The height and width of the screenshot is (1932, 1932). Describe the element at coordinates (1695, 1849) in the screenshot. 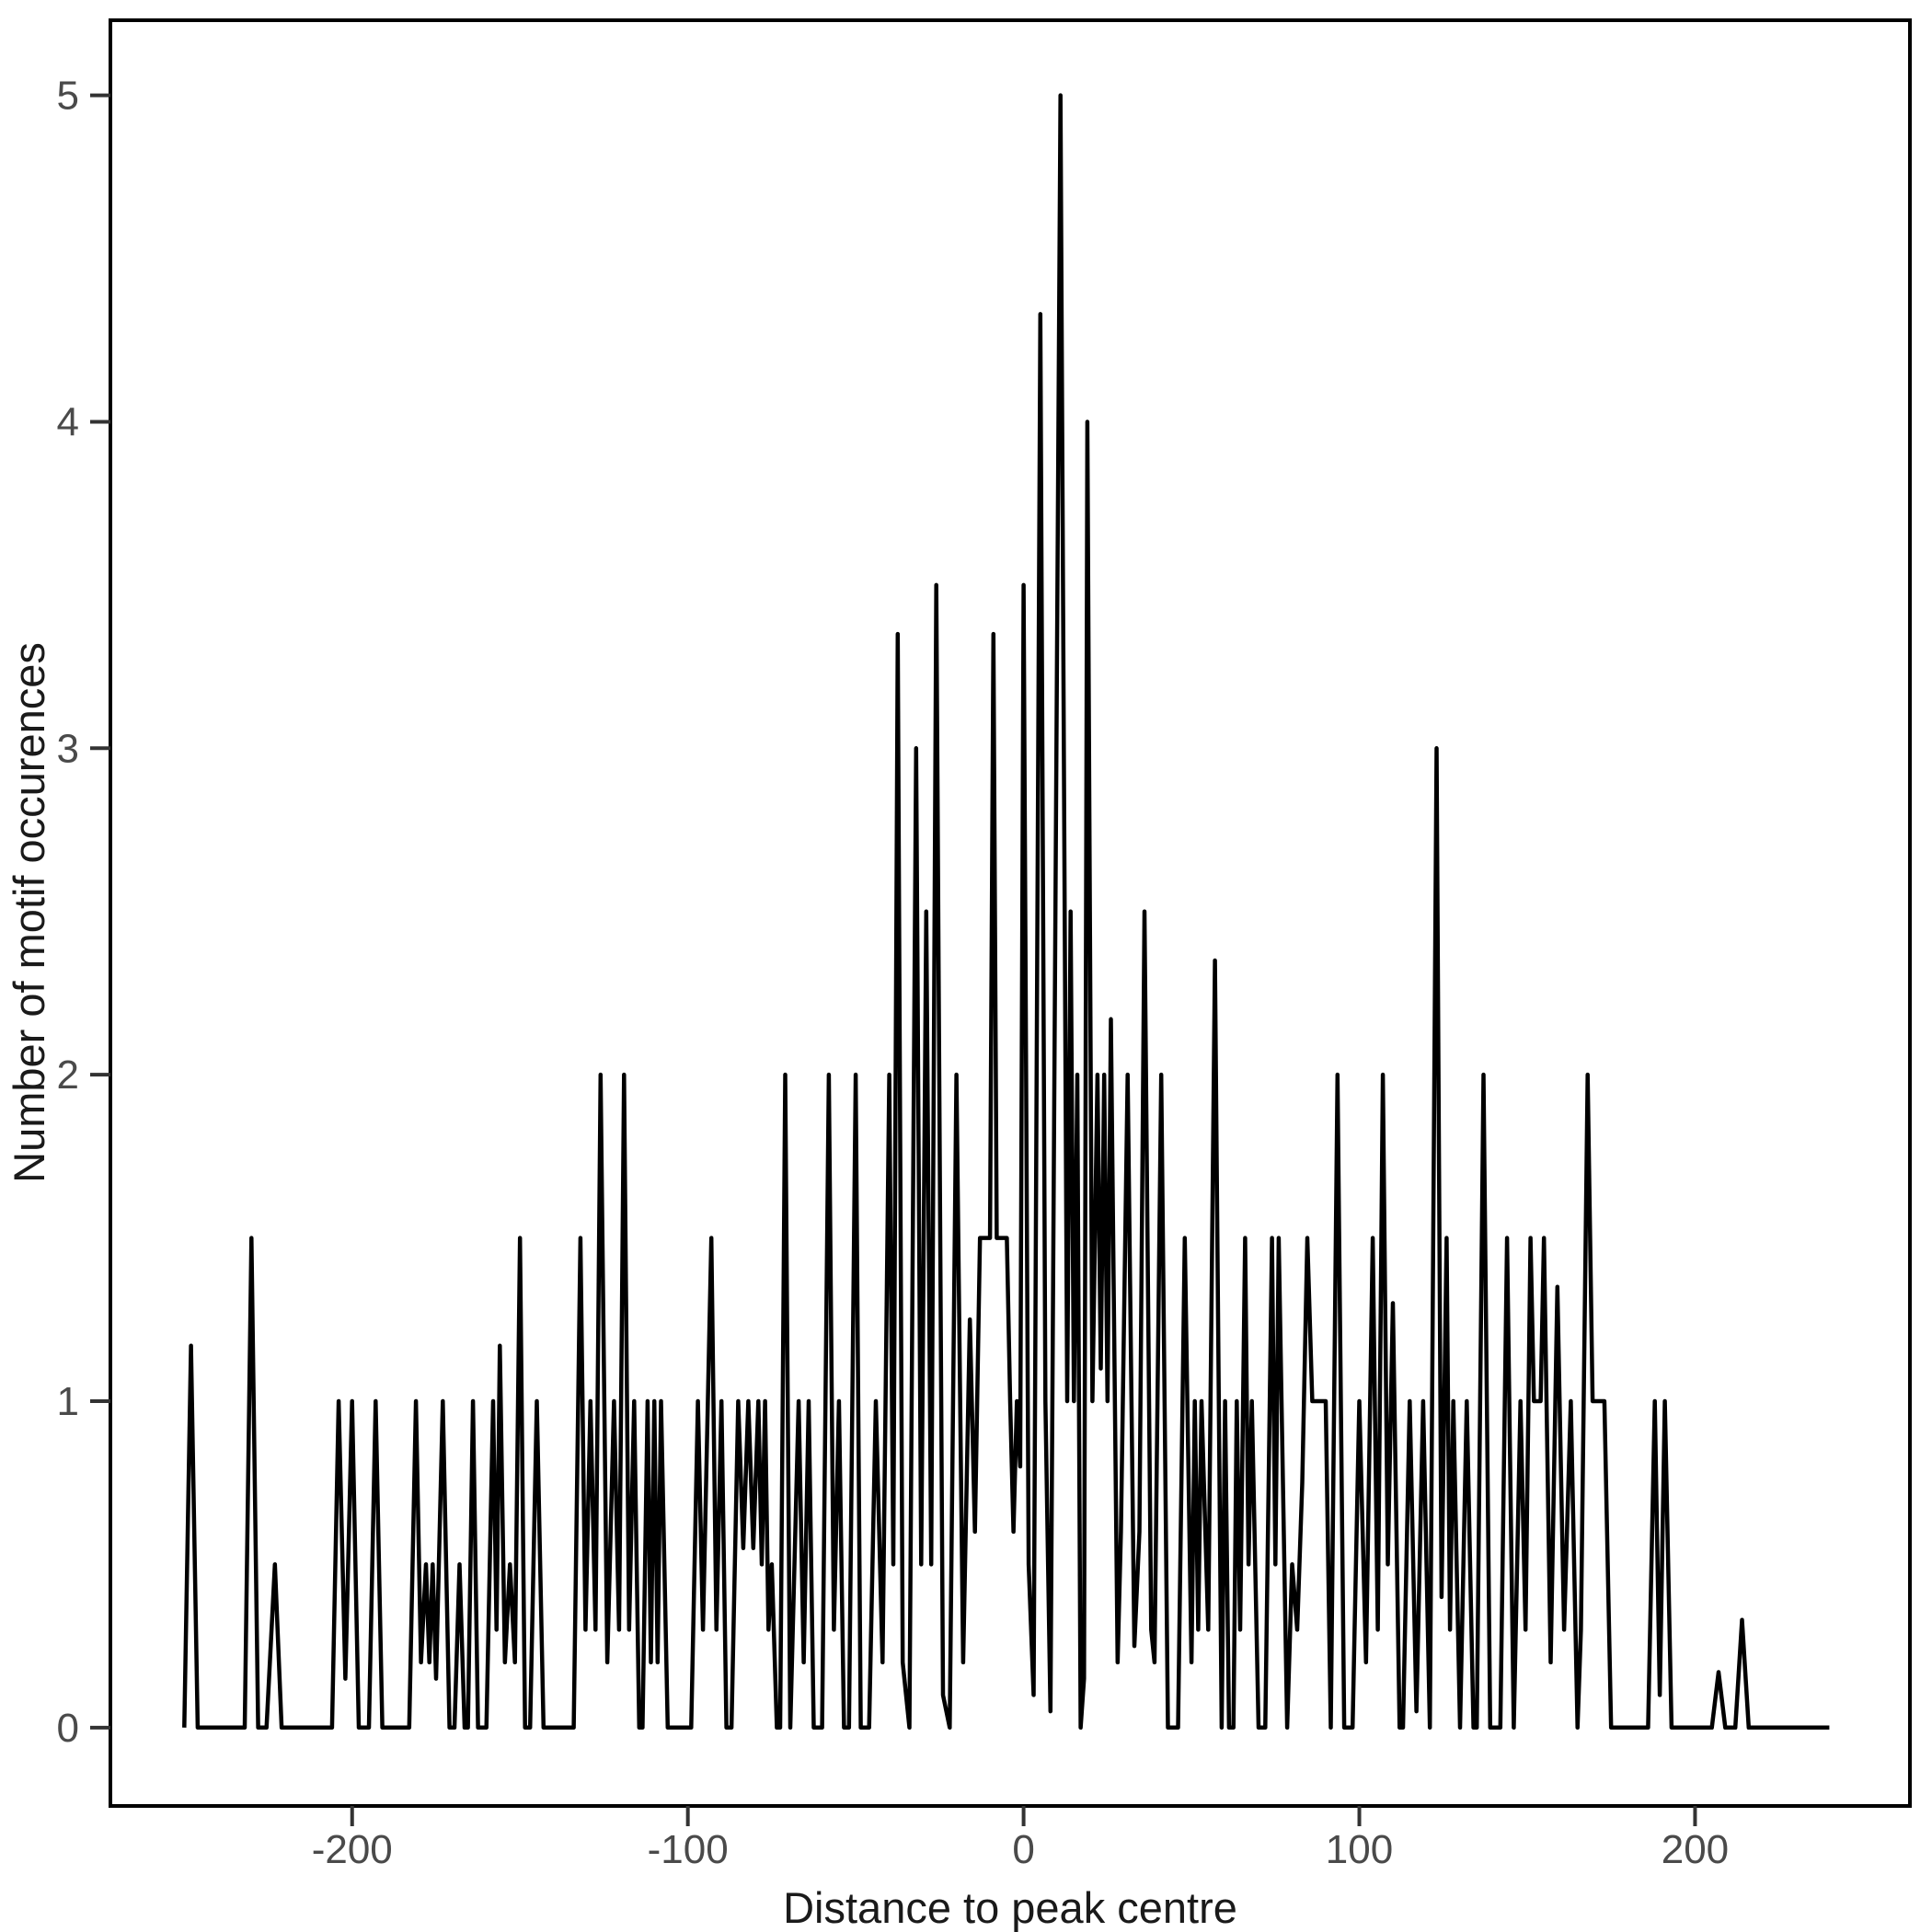

I see `x-tick-label: 200` at that location.